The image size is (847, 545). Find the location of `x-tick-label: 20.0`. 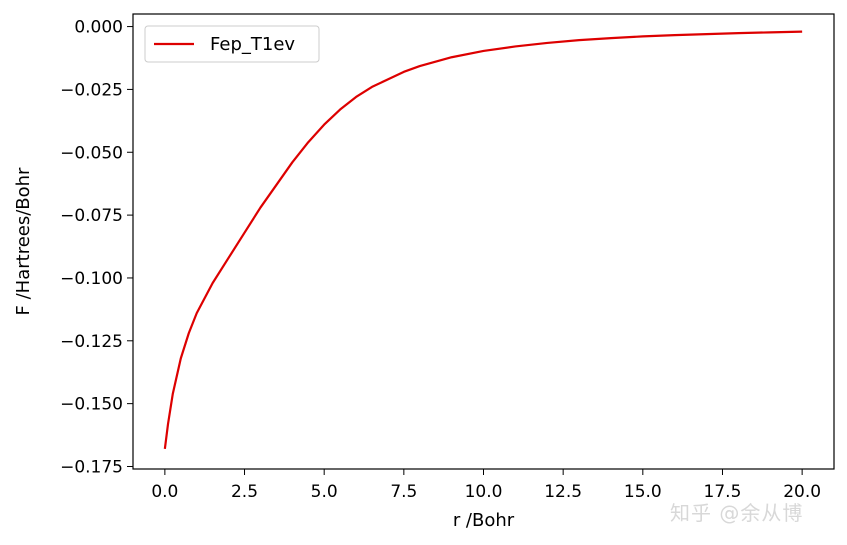

x-tick-label: 20.0 is located at coordinates (802, 492).